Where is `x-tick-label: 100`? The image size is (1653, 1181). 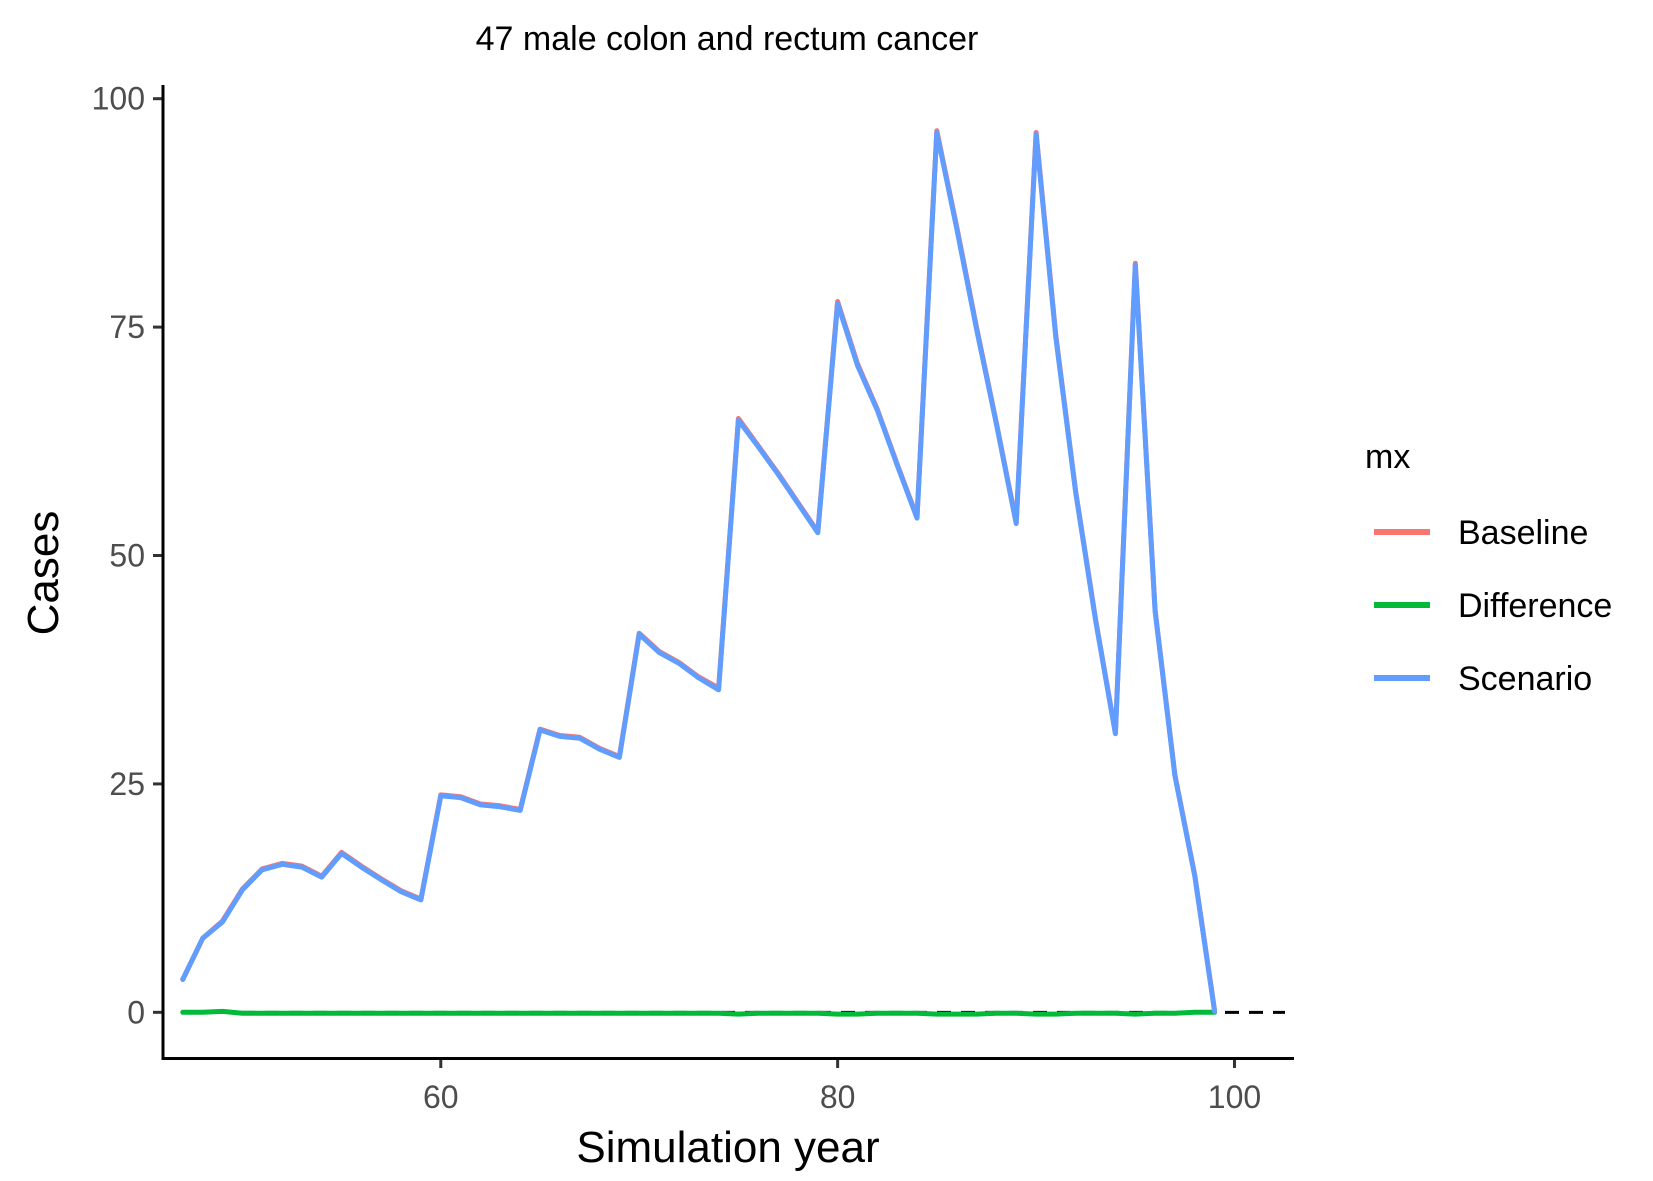 x-tick-label: 100 is located at coordinates (1234, 1097).